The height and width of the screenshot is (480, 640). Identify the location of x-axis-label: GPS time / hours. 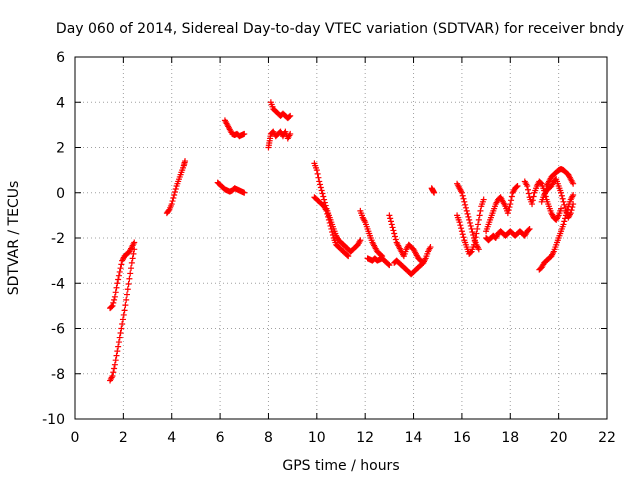
(340, 466).